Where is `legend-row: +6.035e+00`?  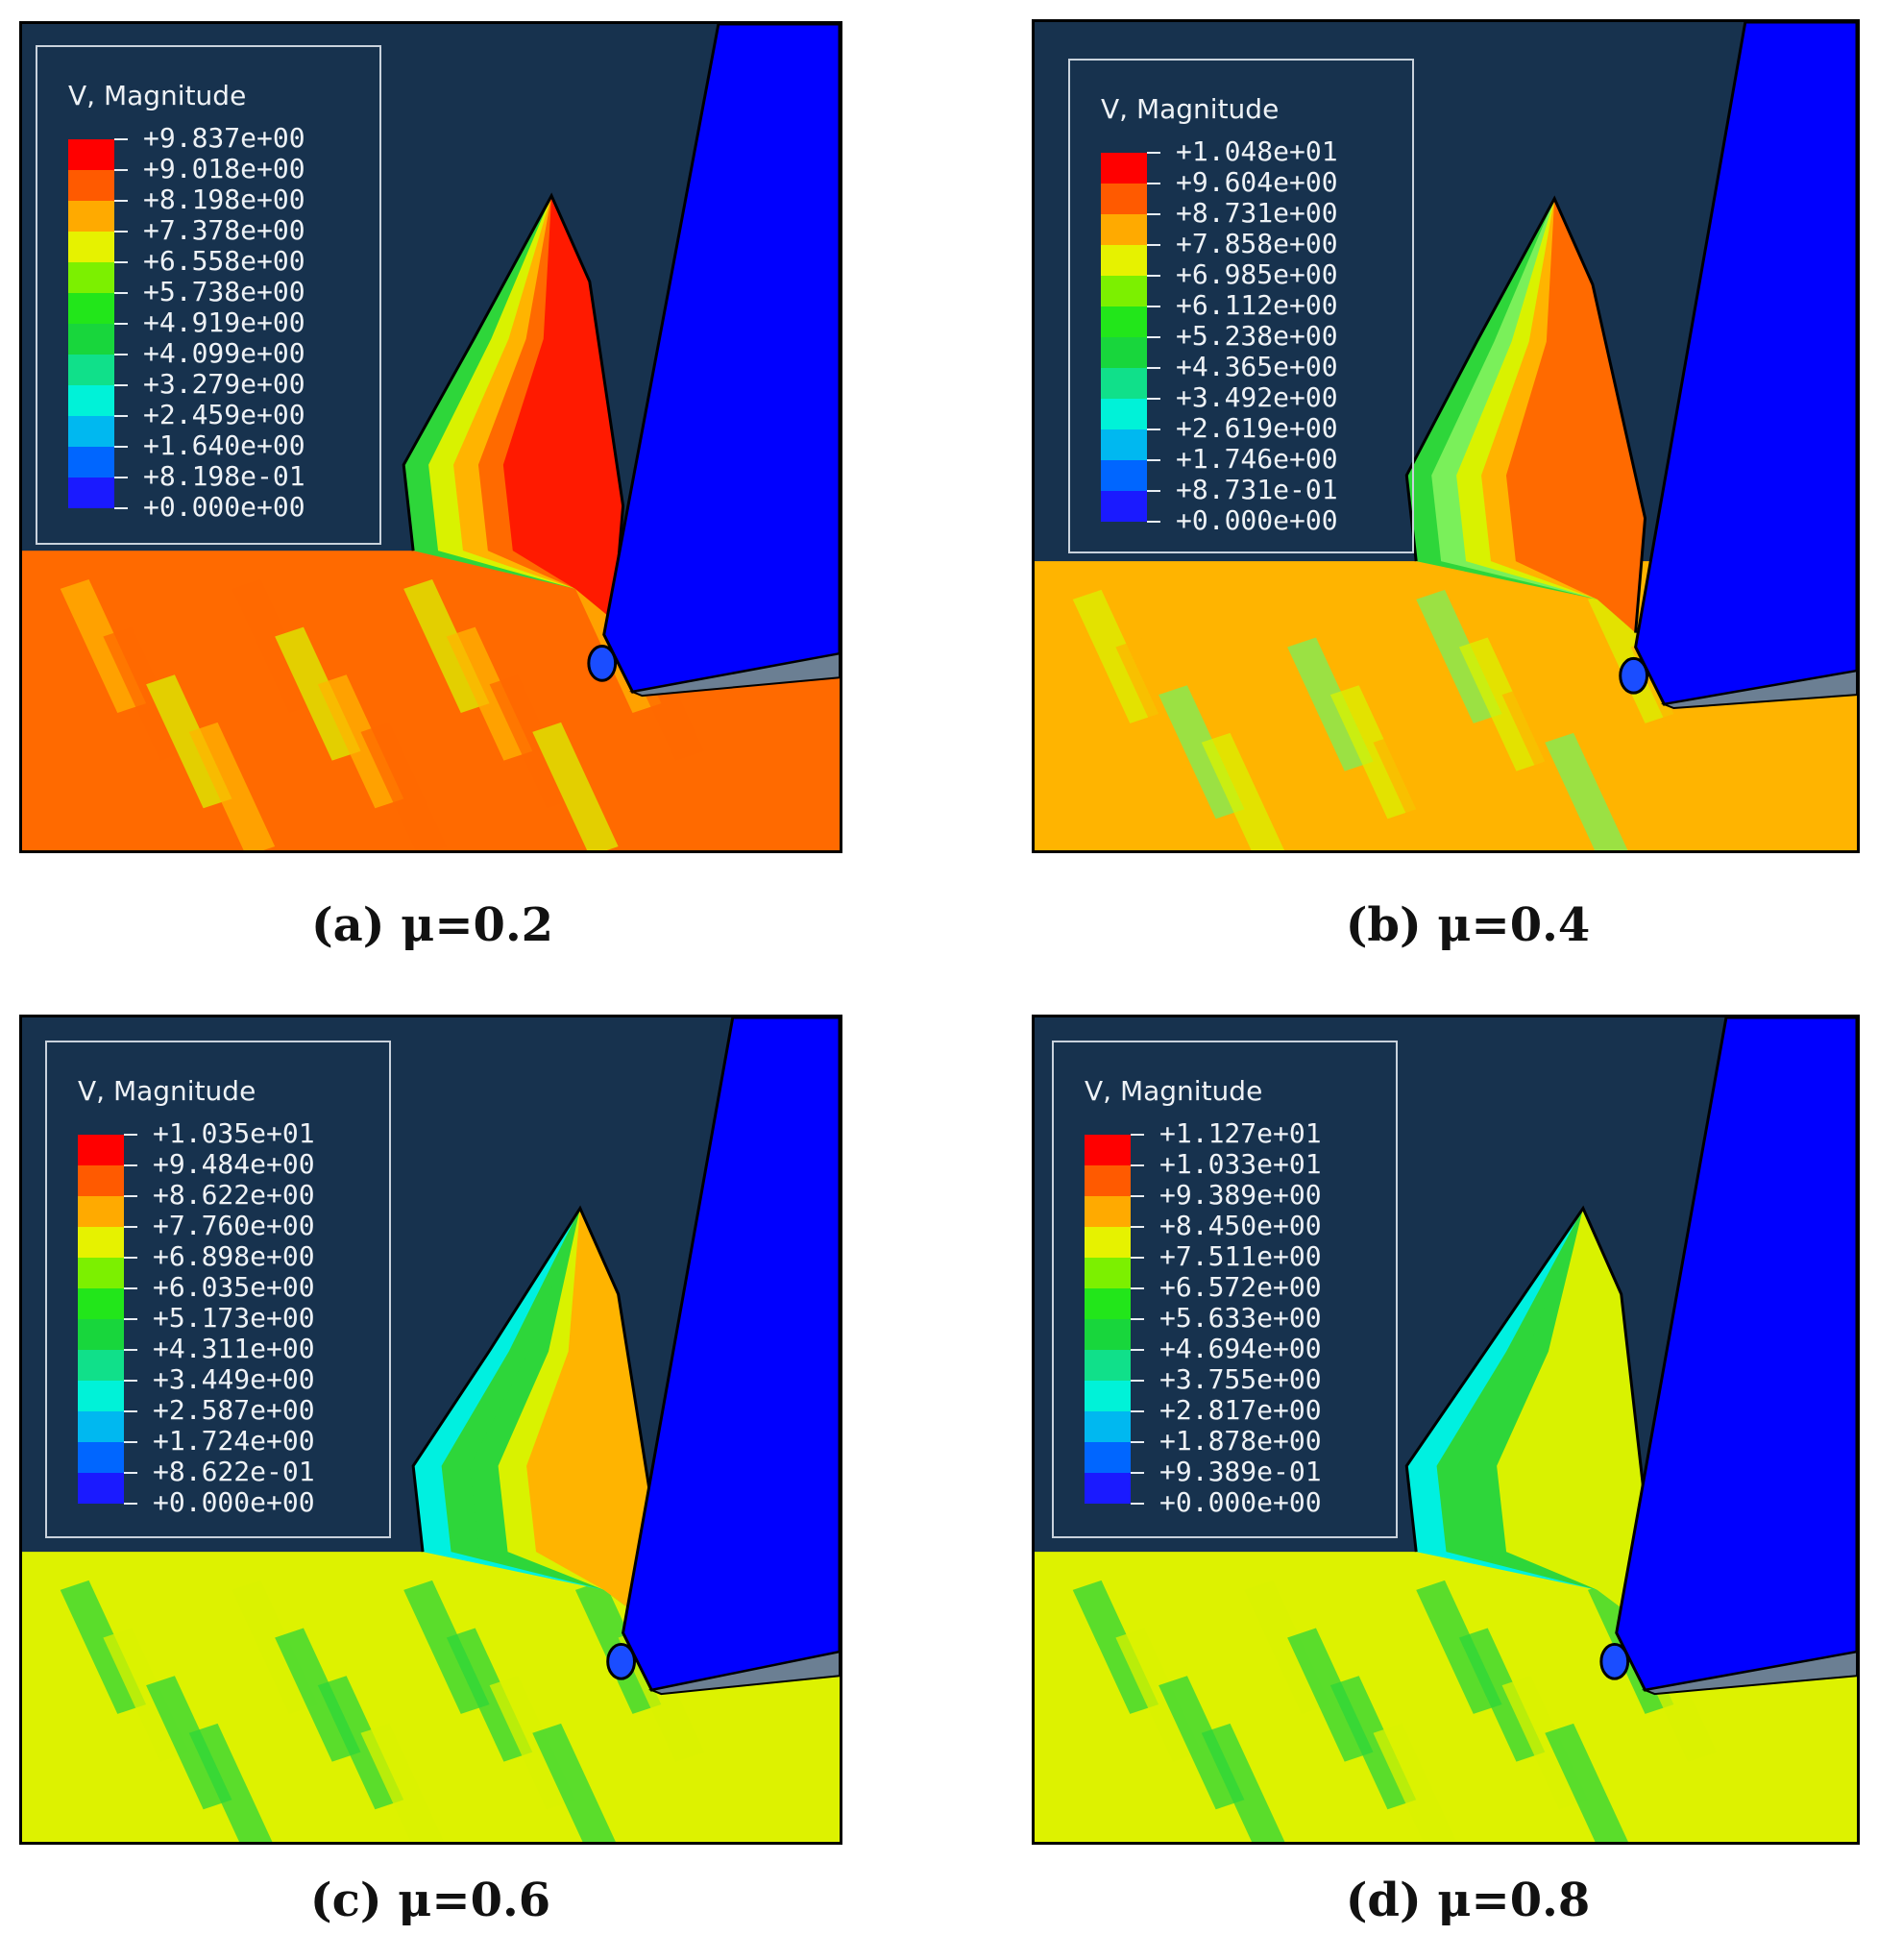
legend-row: +6.035e+00 is located at coordinates (218, 1295).